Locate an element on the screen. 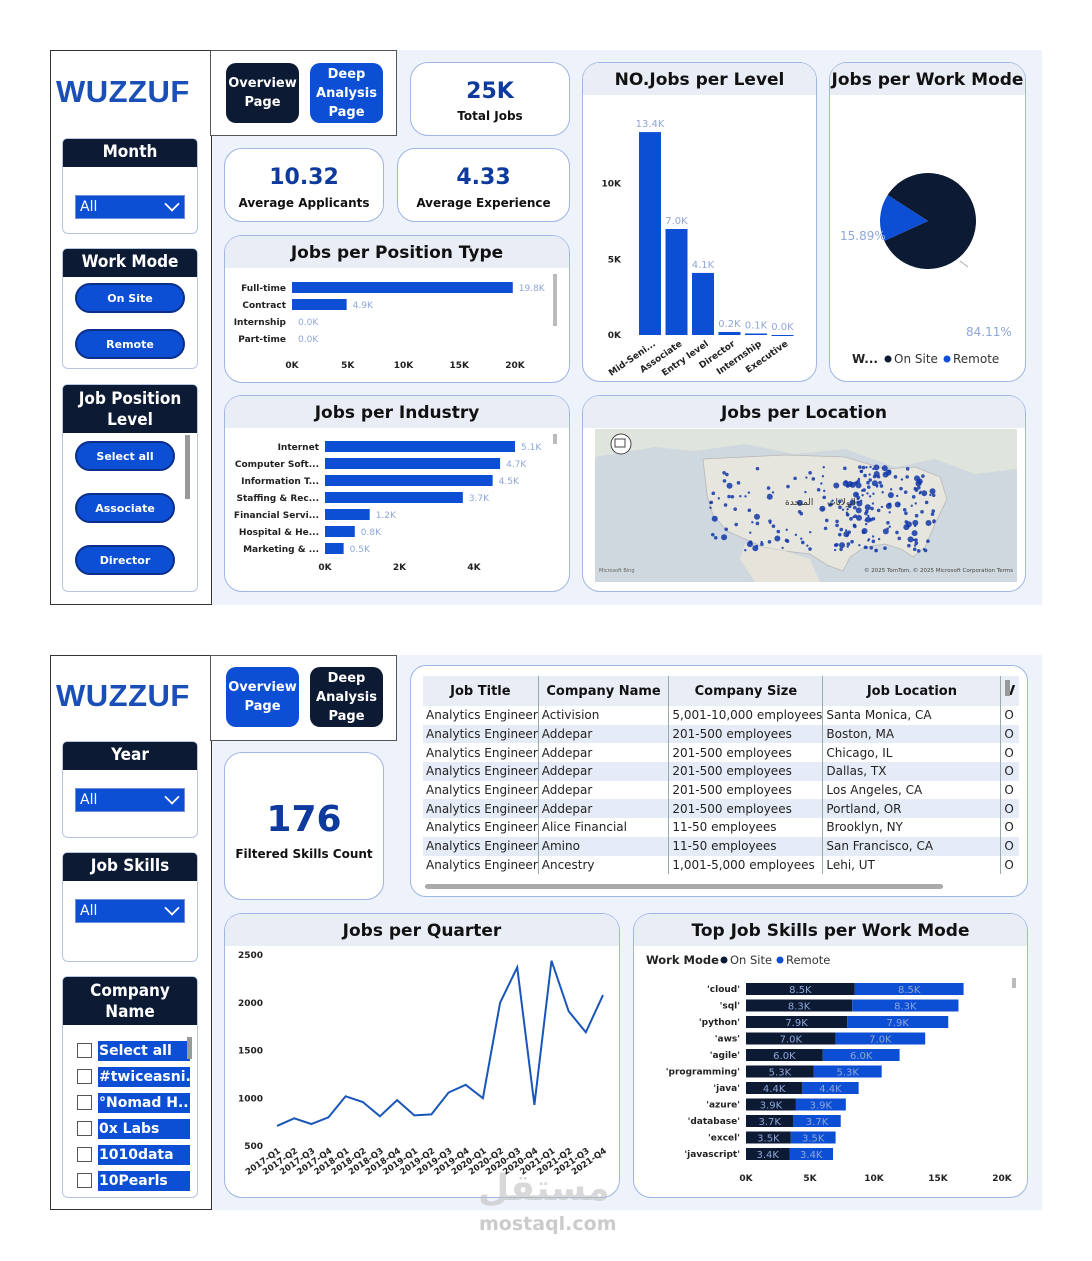 The image size is (1092, 1261). year-dropdown: All is located at coordinates (130, 800).